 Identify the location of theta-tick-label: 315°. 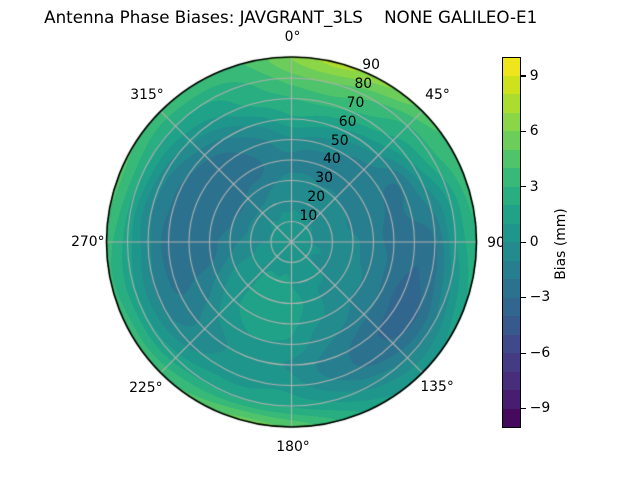
(147, 95).